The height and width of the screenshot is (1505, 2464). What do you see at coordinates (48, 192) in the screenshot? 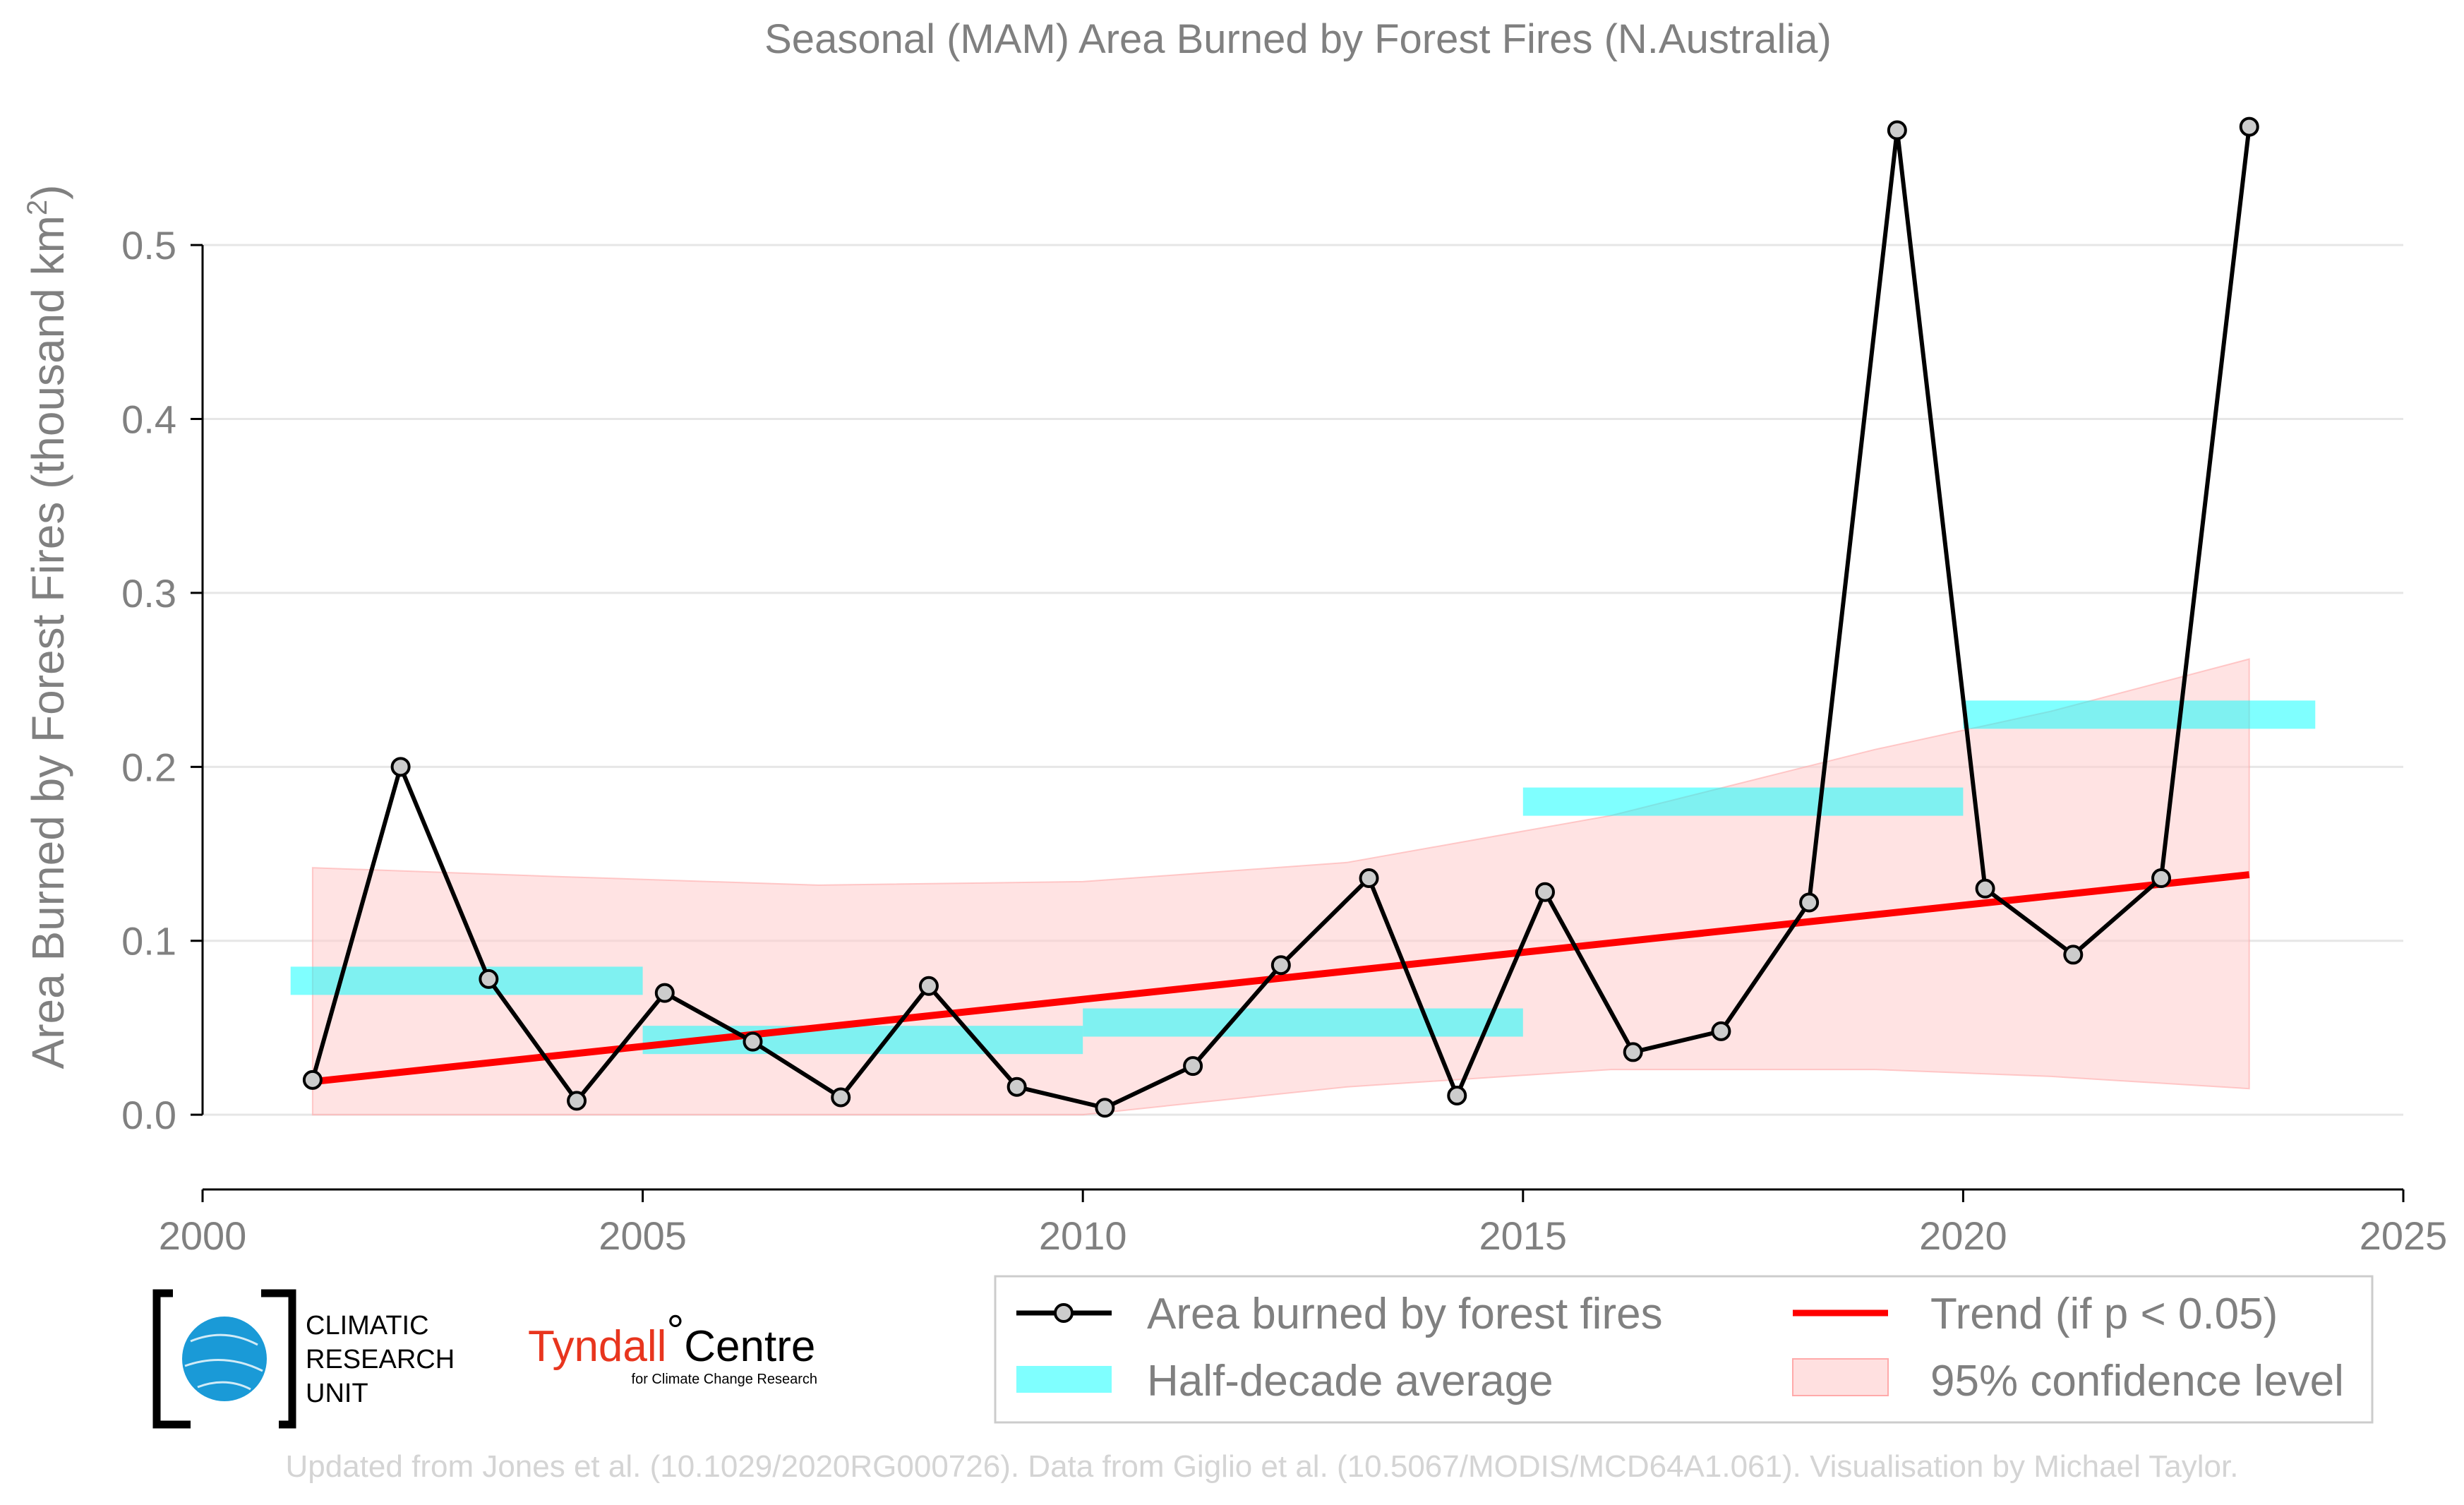
I see `y-axis-label-end: )` at bounding box center [48, 192].